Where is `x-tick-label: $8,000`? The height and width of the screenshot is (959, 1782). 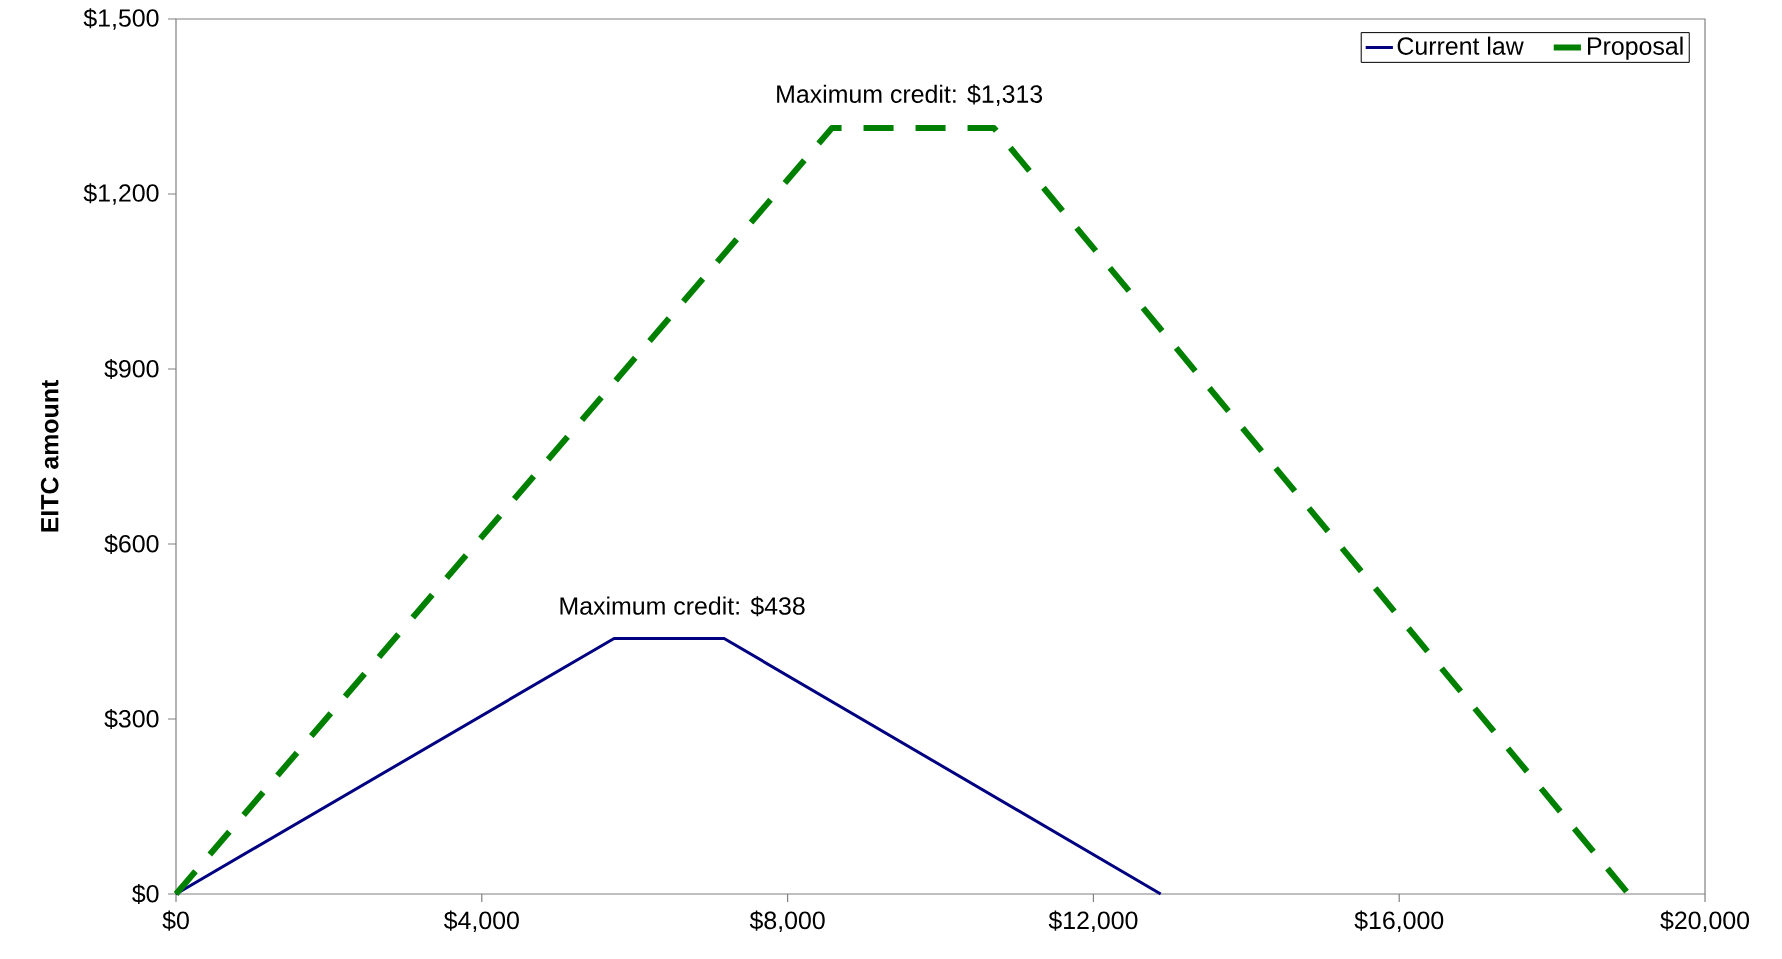
x-tick-label: $8,000 is located at coordinates (787, 921).